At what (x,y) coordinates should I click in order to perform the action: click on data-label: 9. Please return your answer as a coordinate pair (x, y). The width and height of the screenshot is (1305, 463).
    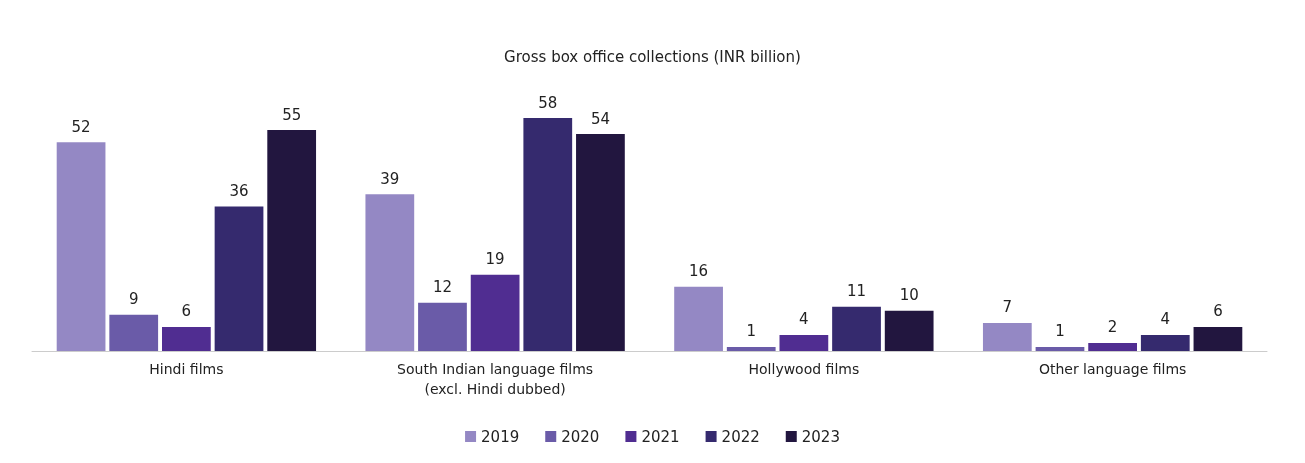
    Looking at the image, I should click on (133, 299).